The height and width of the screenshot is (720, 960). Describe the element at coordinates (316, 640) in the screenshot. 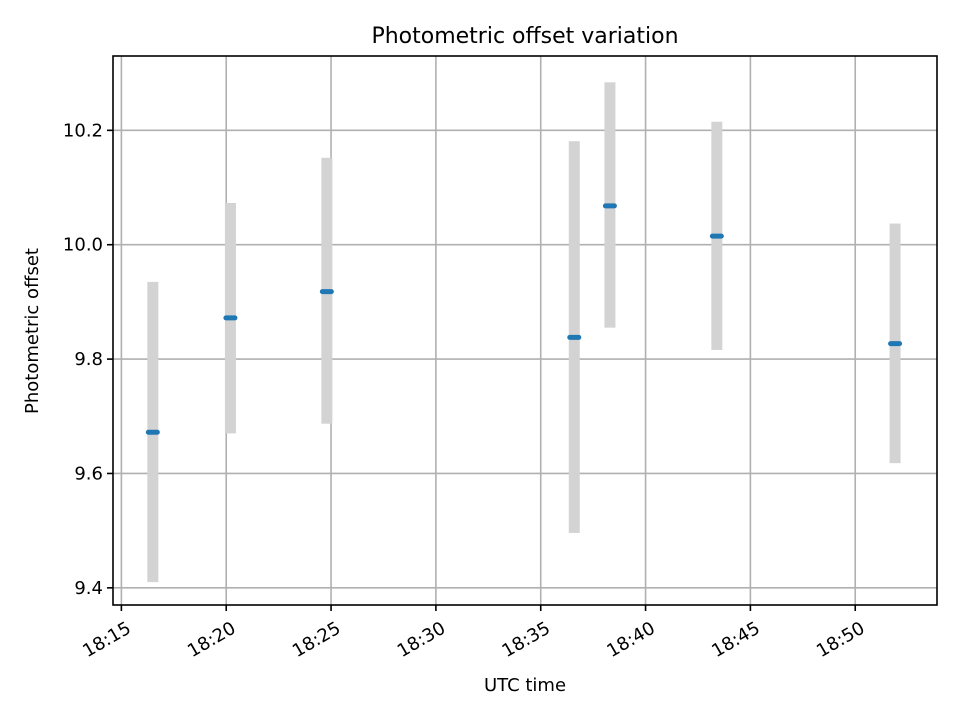

I see `x-tick-label: 18:25` at that location.